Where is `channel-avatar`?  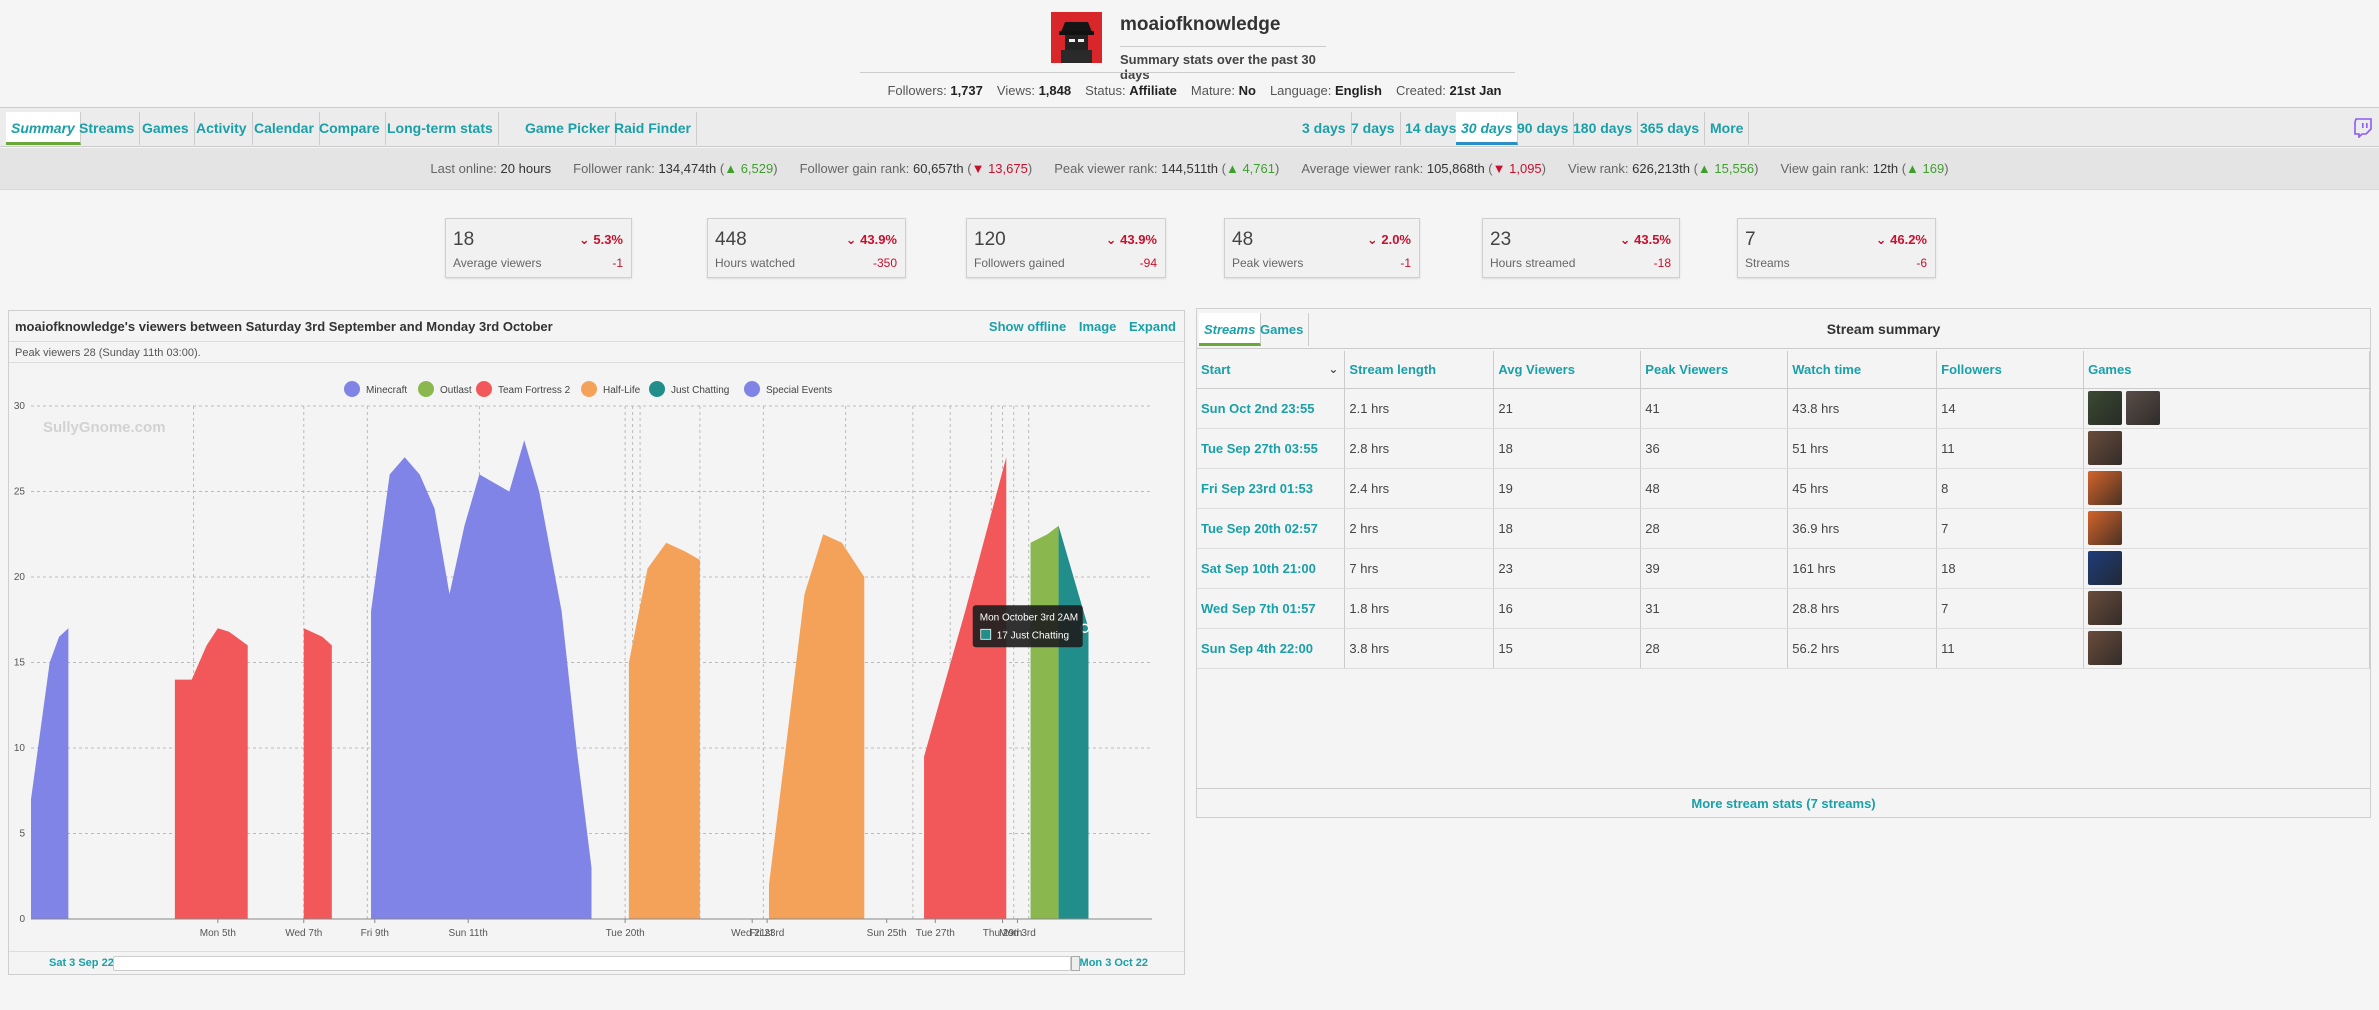 channel-avatar is located at coordinates (1076, 37).